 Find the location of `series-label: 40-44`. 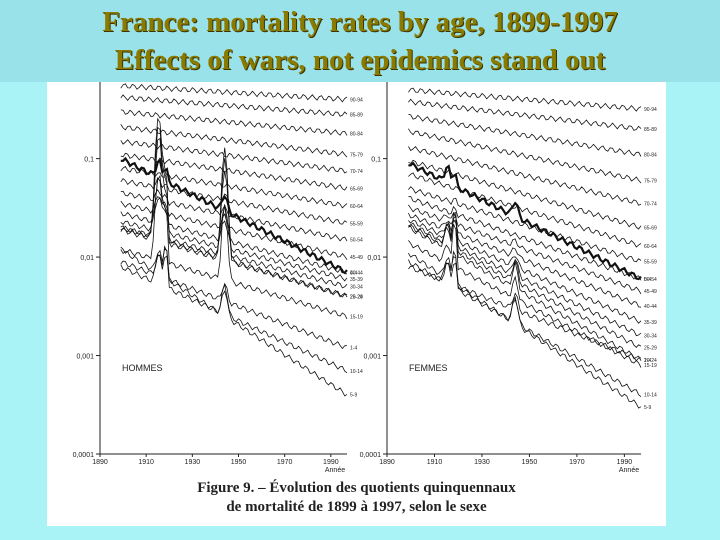

series-label: 40-44 is located at coordinates (356, 273).